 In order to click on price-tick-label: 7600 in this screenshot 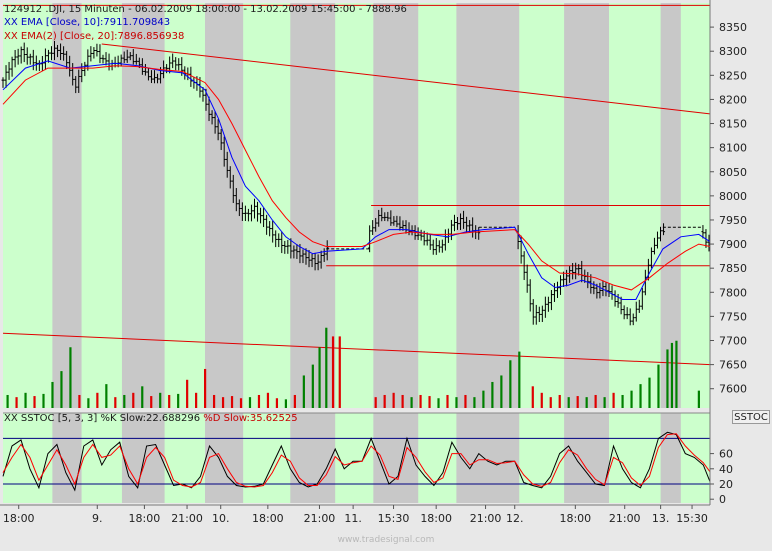, I will do `click(733, 389)`.